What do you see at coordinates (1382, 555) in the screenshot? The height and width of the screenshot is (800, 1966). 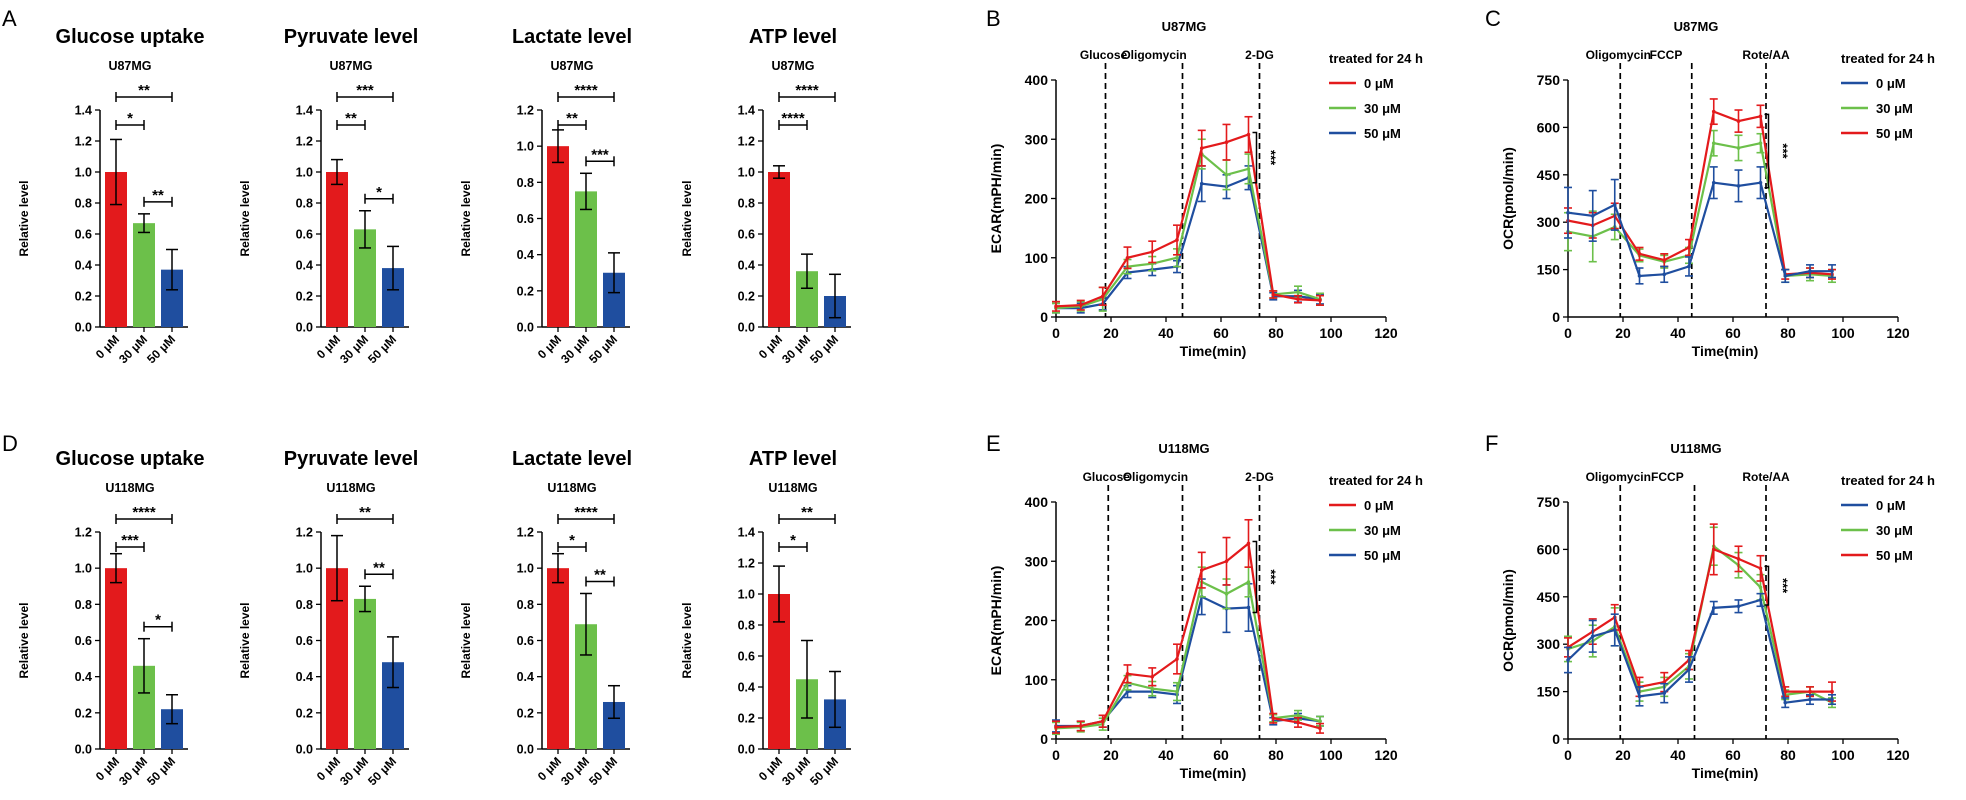 I see `legend-label: 50 μM` at bounding box center [1382, 555].